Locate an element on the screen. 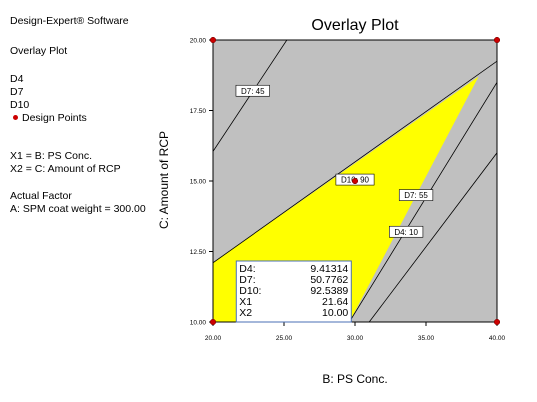 The width and height of the screenshot is (537, 402). contour-label: D4: 10 is located at coordinates (406, 232).